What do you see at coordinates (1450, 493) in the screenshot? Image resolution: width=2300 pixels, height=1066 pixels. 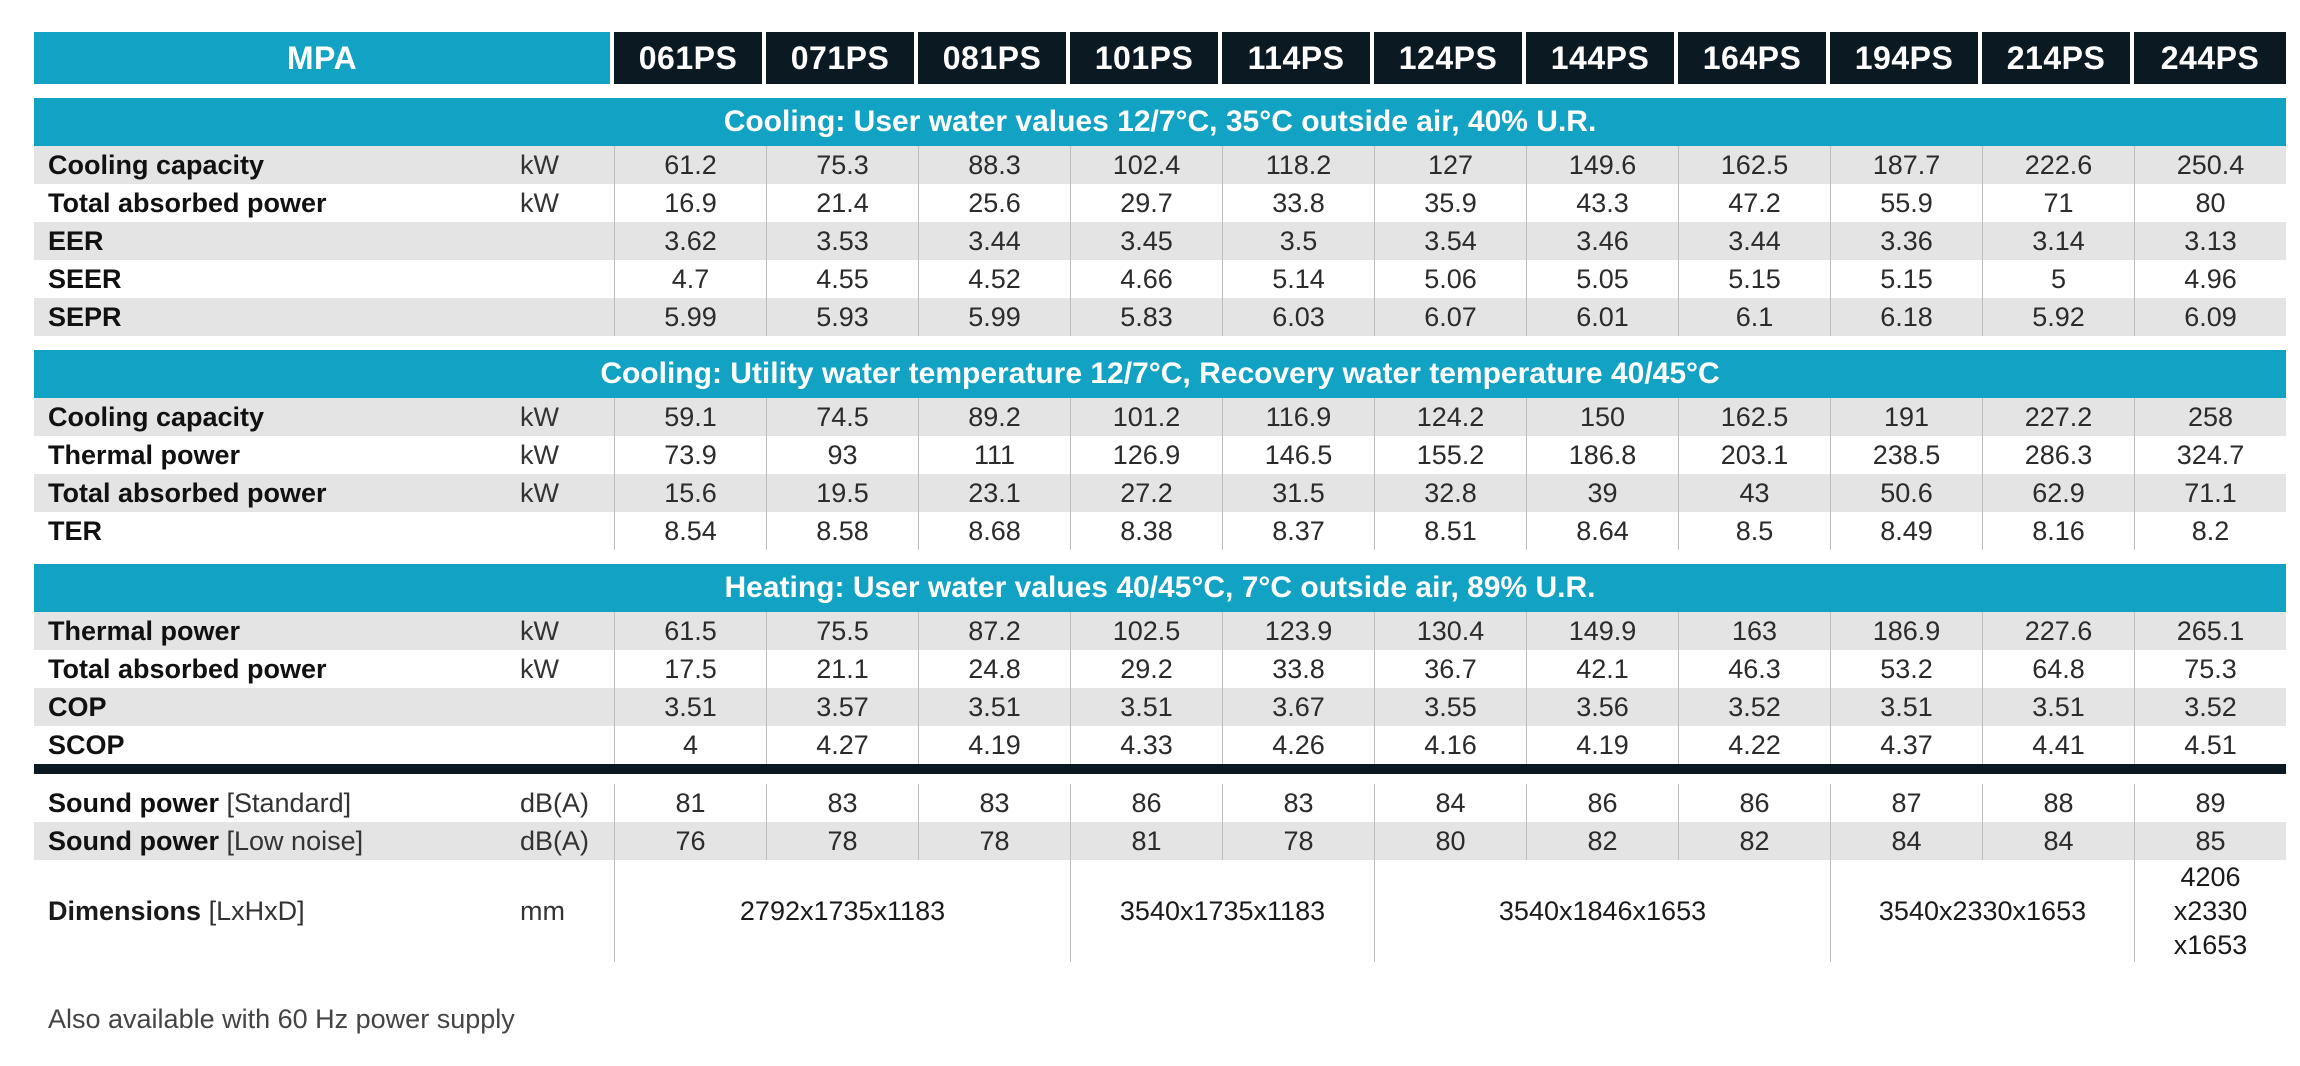 I see `value-cell: 32.8` at bounding box center [1450, 493].